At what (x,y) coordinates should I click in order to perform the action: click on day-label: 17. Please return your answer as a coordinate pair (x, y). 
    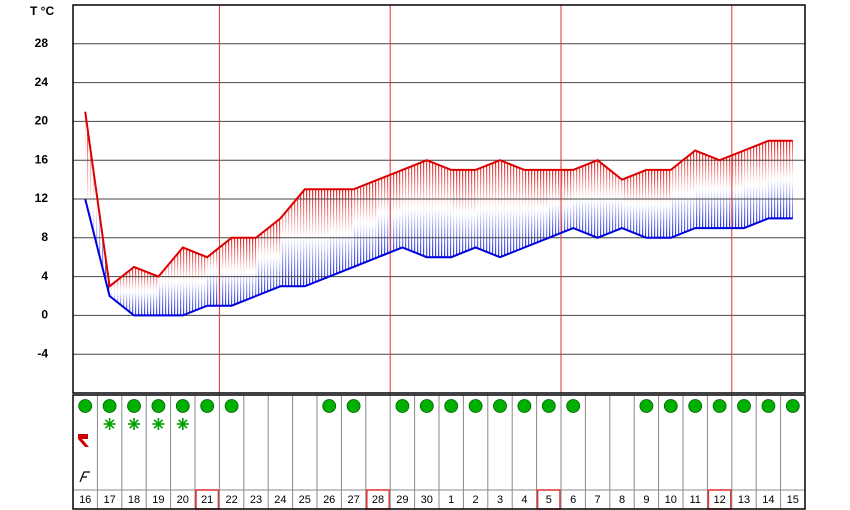
    Looking at the image, I should click on (109, 500).